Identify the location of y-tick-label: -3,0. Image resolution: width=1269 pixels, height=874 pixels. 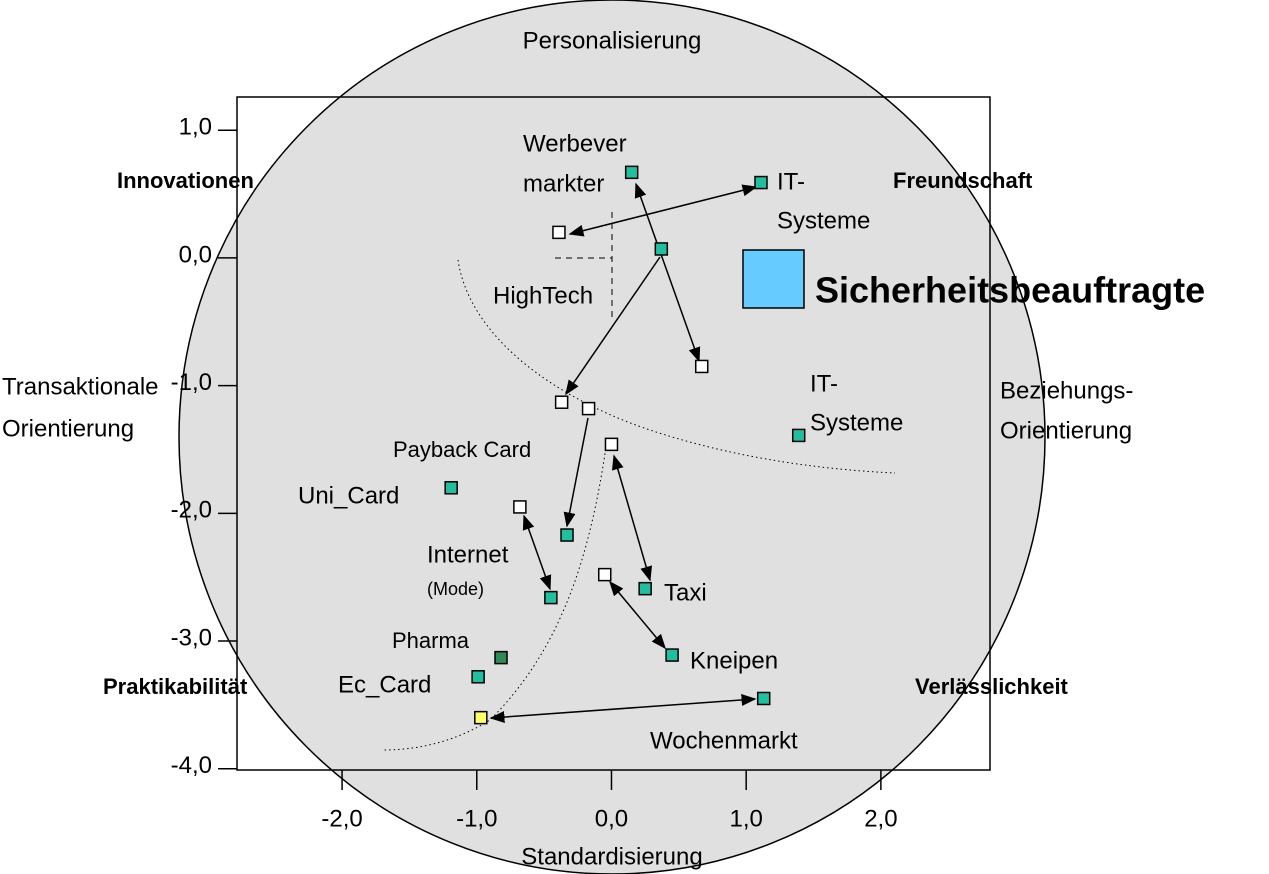
(191, 637).